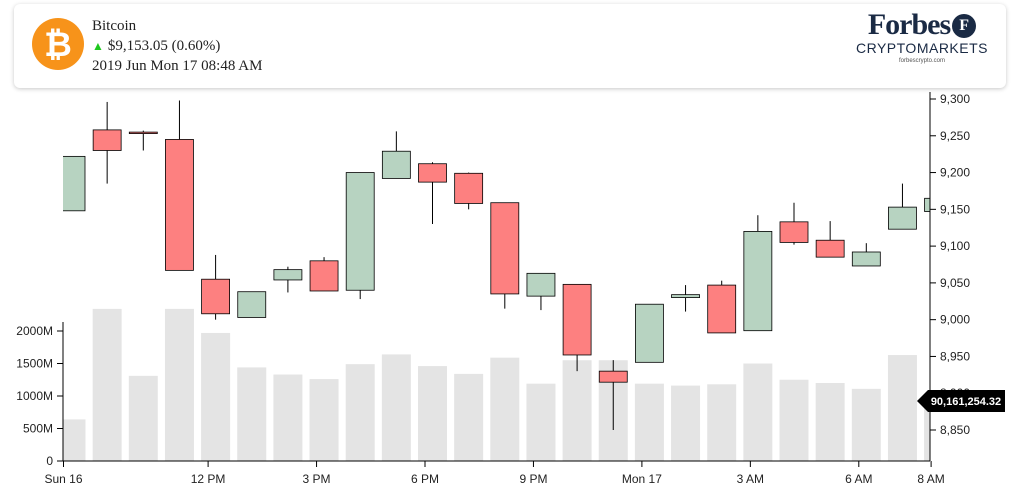 The height and width of the screenshot is (490, 1024). I want to click on x-tick-label: 3 AM, so click(750, 479).